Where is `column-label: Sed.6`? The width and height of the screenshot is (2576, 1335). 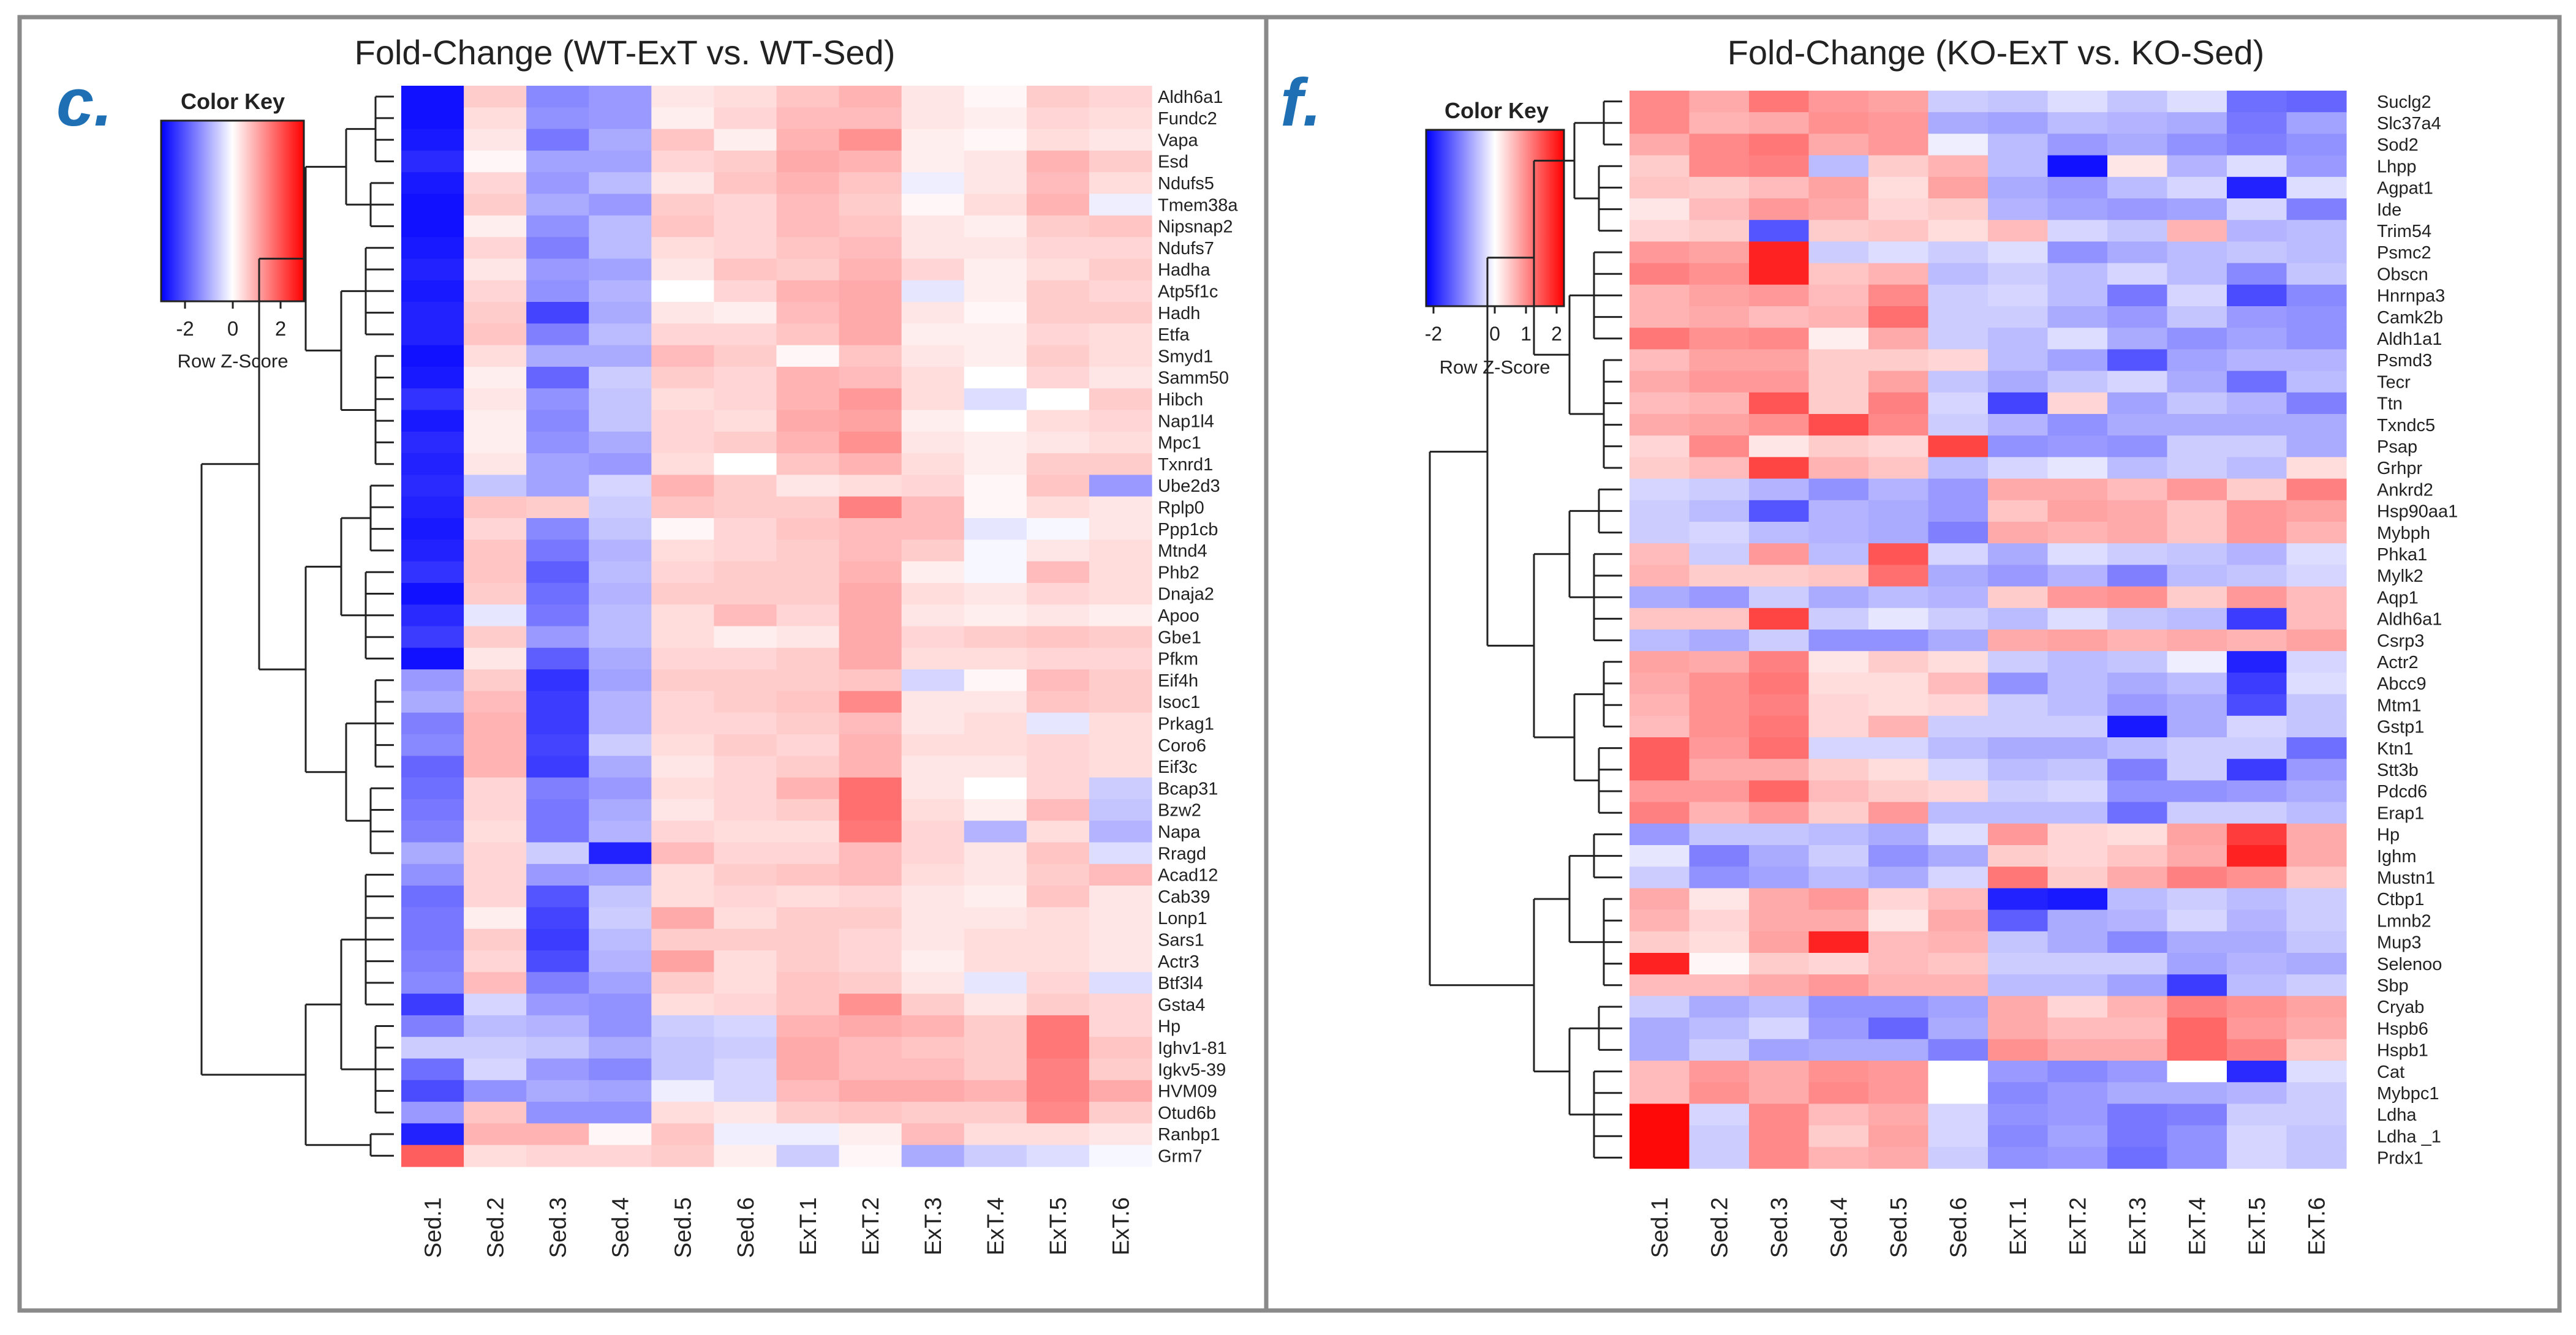
column-label: Sed.6 is located at coordinates (1959, 1228).